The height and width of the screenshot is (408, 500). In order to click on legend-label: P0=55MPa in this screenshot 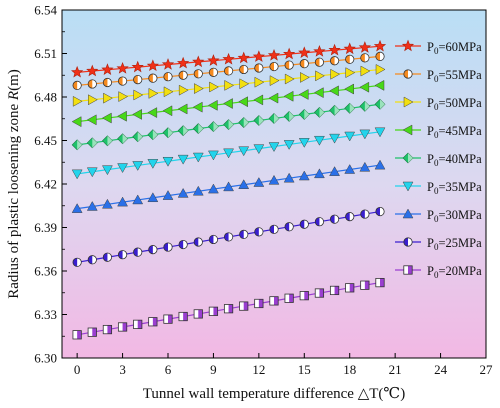, I will do `click(454, 76)`.